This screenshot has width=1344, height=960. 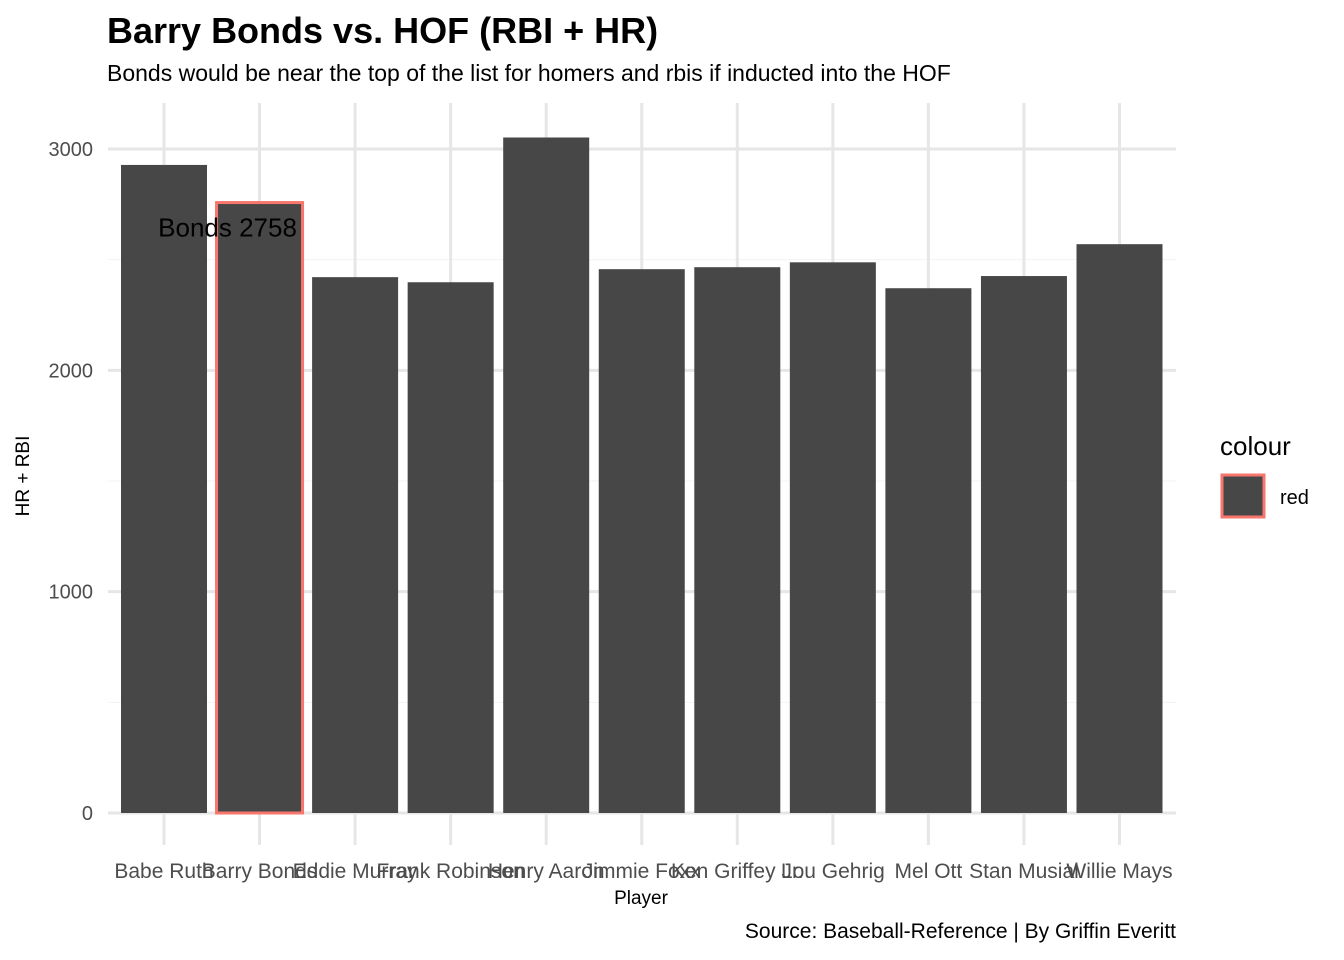 I want to click on legend: colour red, so click(x=1264, y=475).